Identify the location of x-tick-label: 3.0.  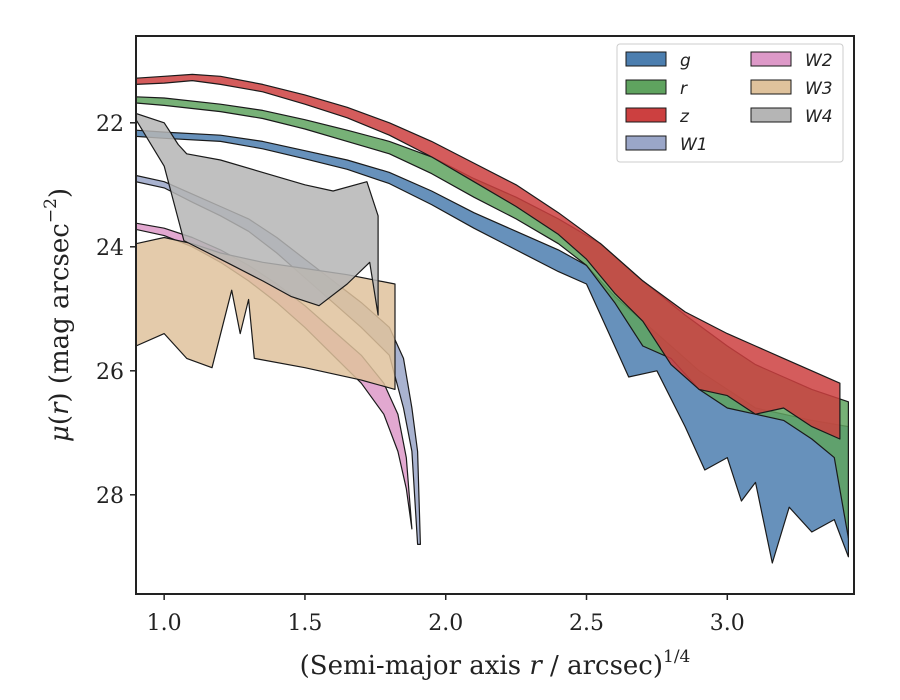
(727, 623).